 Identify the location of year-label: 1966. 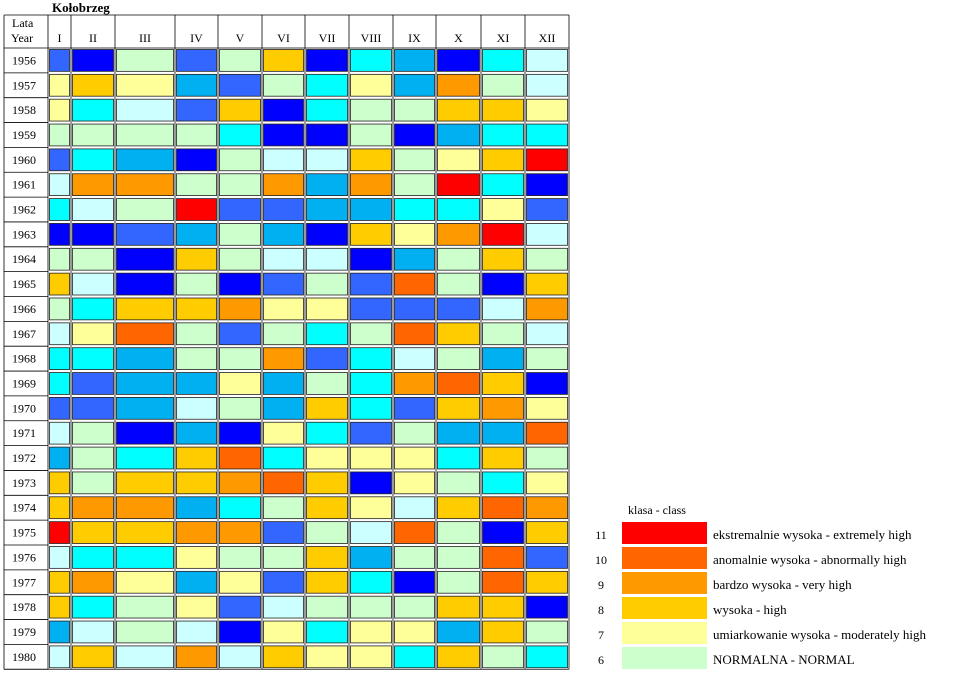
(24, 309).